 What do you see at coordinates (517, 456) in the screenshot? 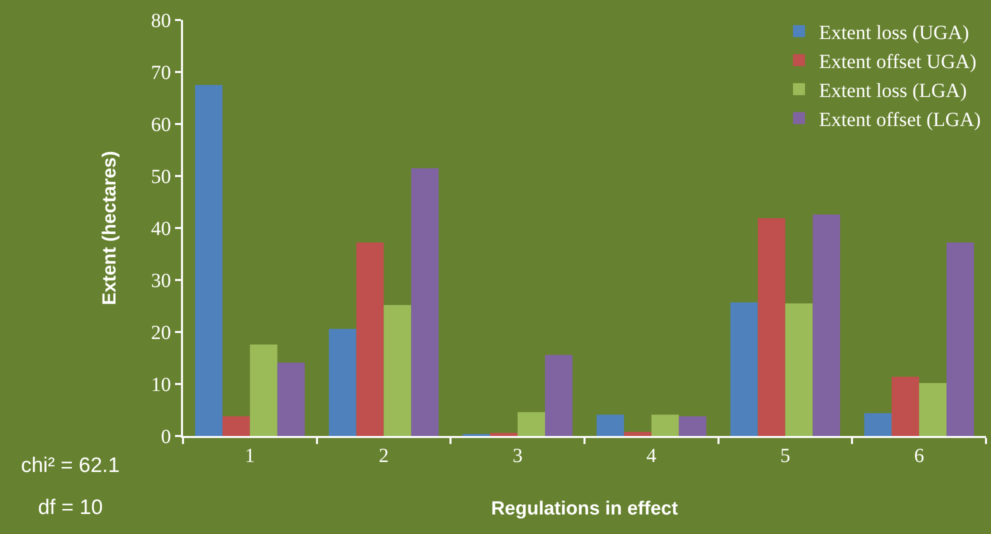
I see `x-tick-label: 3` at bounding box center [517, 456].